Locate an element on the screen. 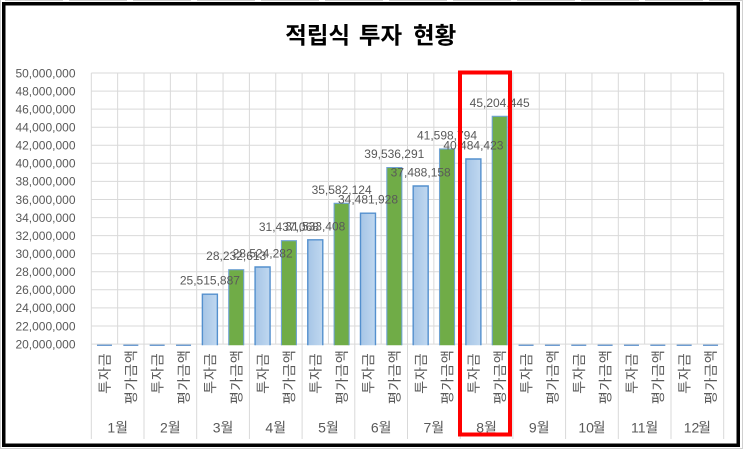 The height and width of the screenshot is (449, 743). svg-text: 26,000,000 is located at coordinates (45, 290).